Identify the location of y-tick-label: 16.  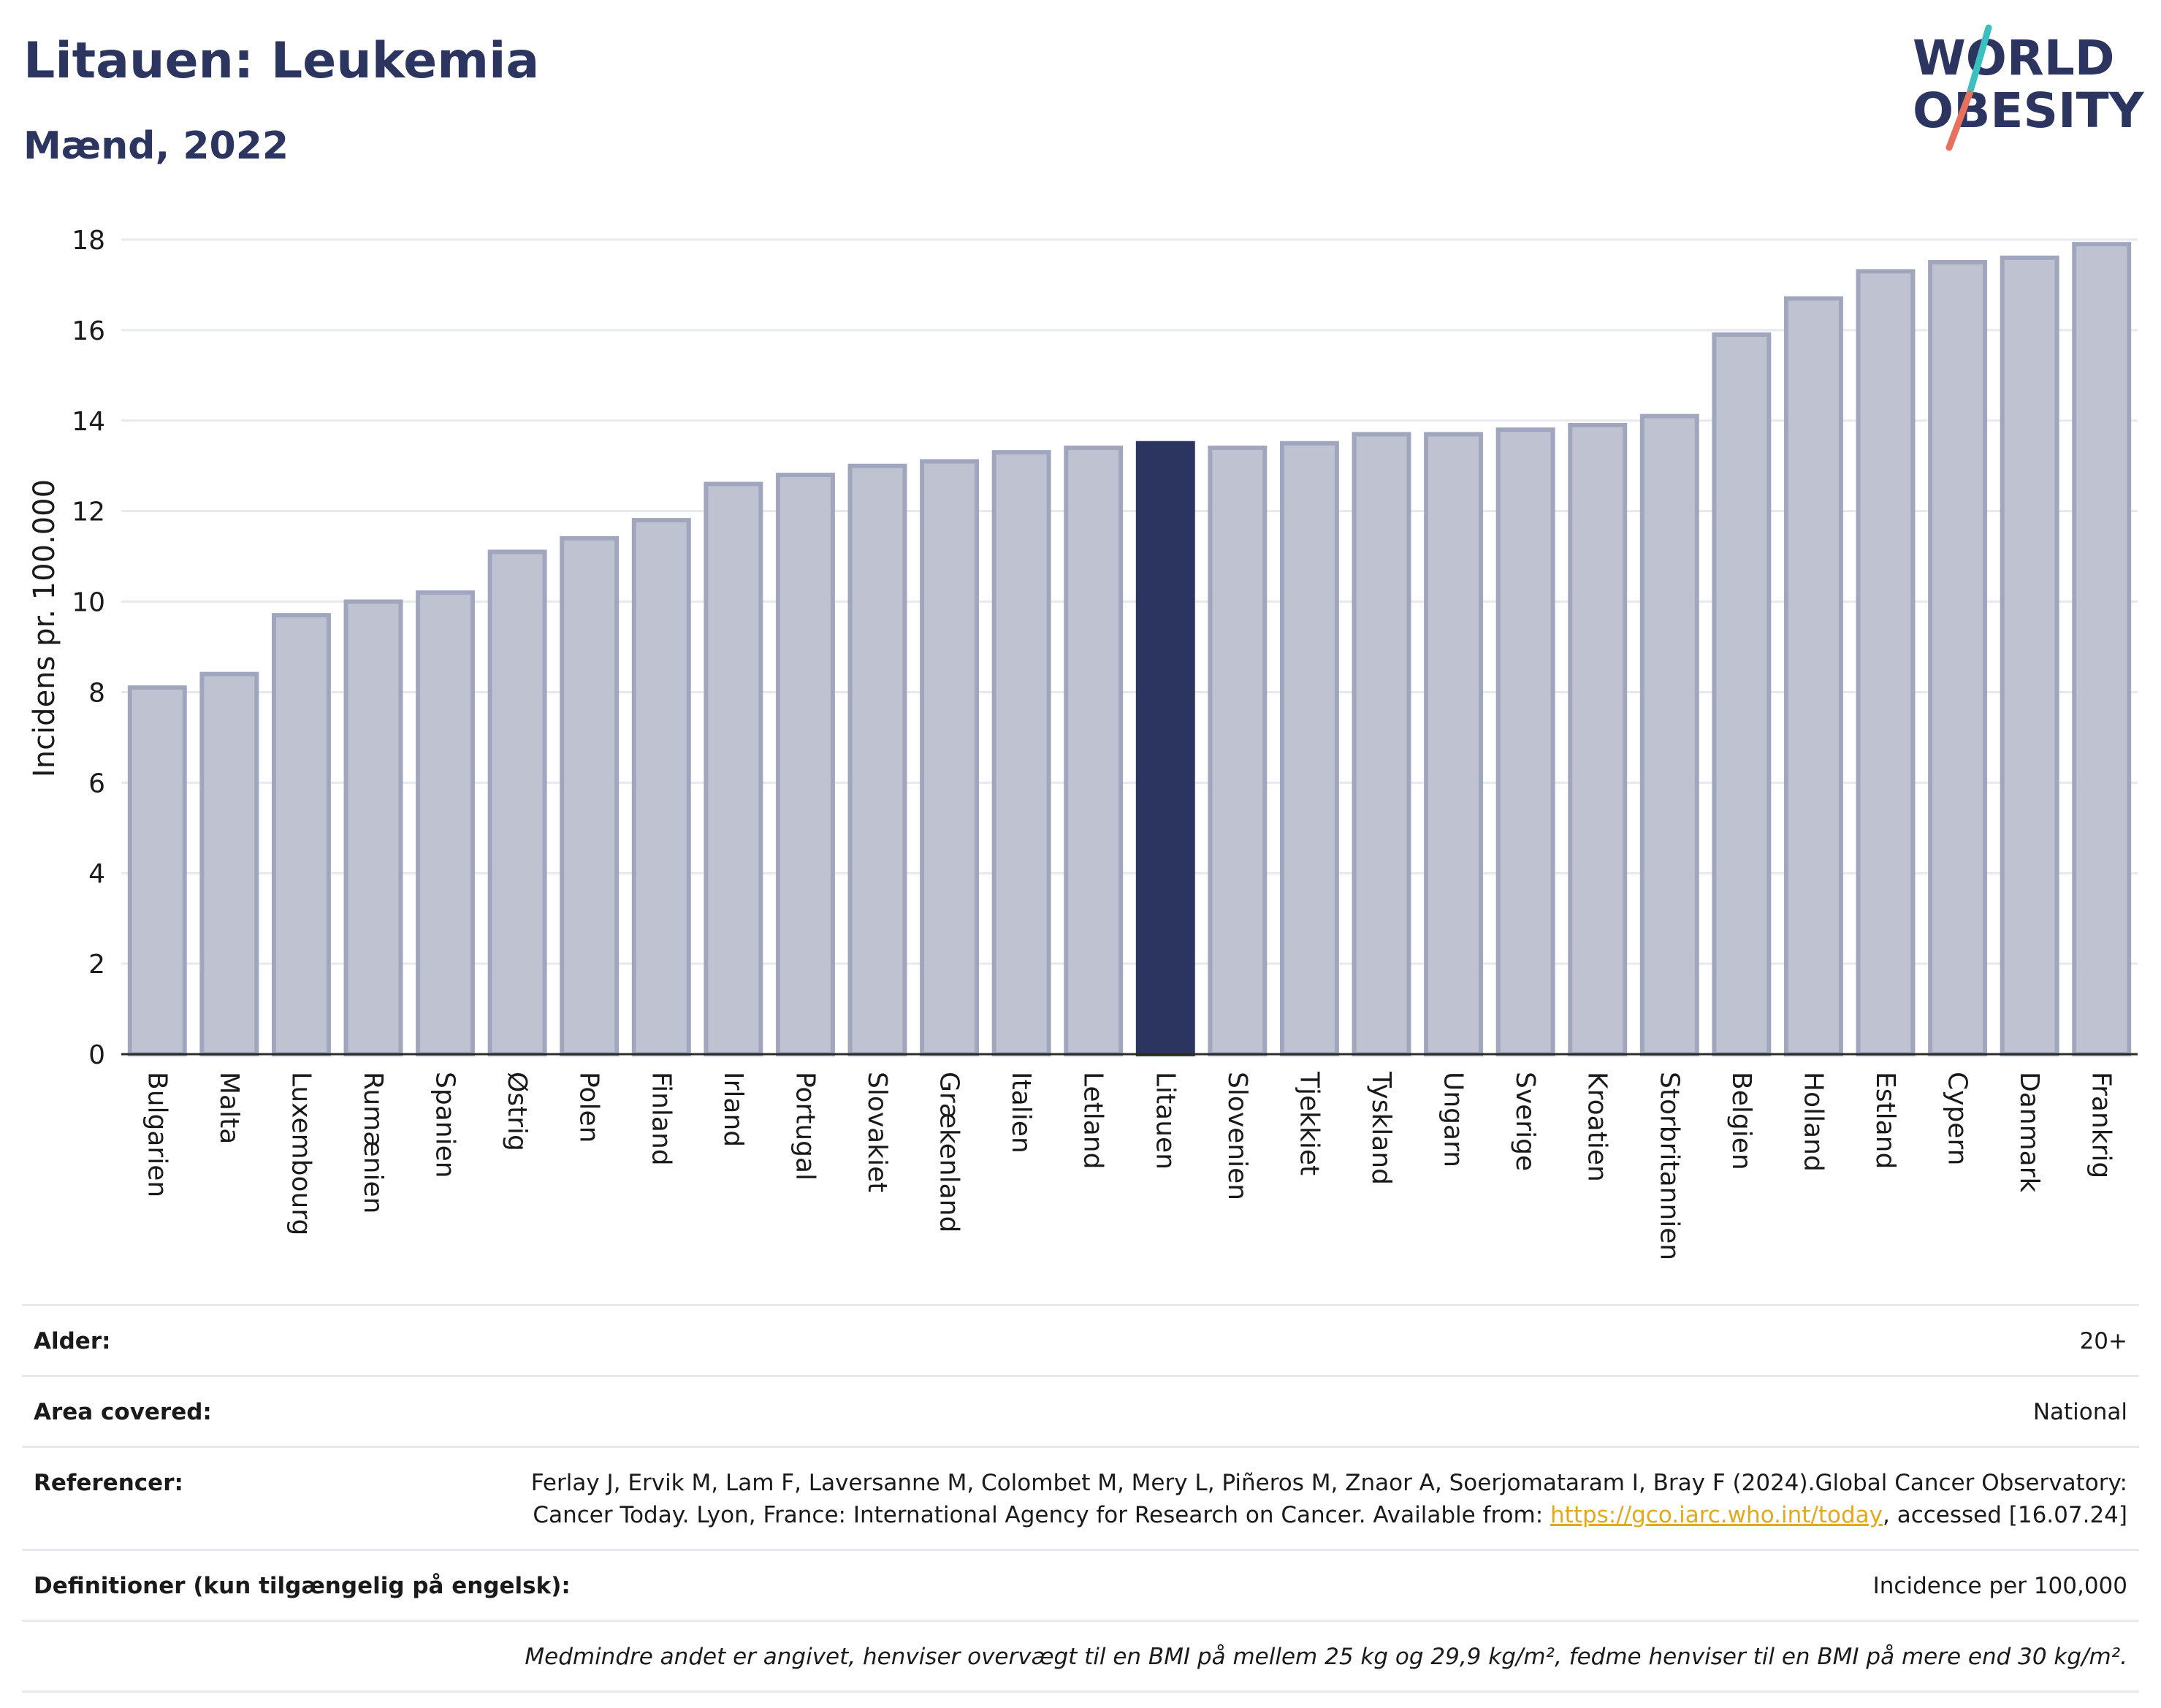
(88, 331).